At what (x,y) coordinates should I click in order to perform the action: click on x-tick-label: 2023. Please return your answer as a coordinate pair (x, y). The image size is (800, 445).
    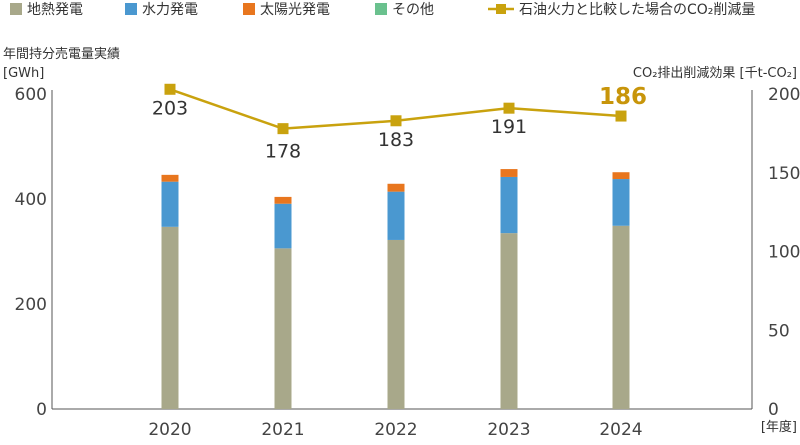
    Looking at the image, I should click on (508, 430).